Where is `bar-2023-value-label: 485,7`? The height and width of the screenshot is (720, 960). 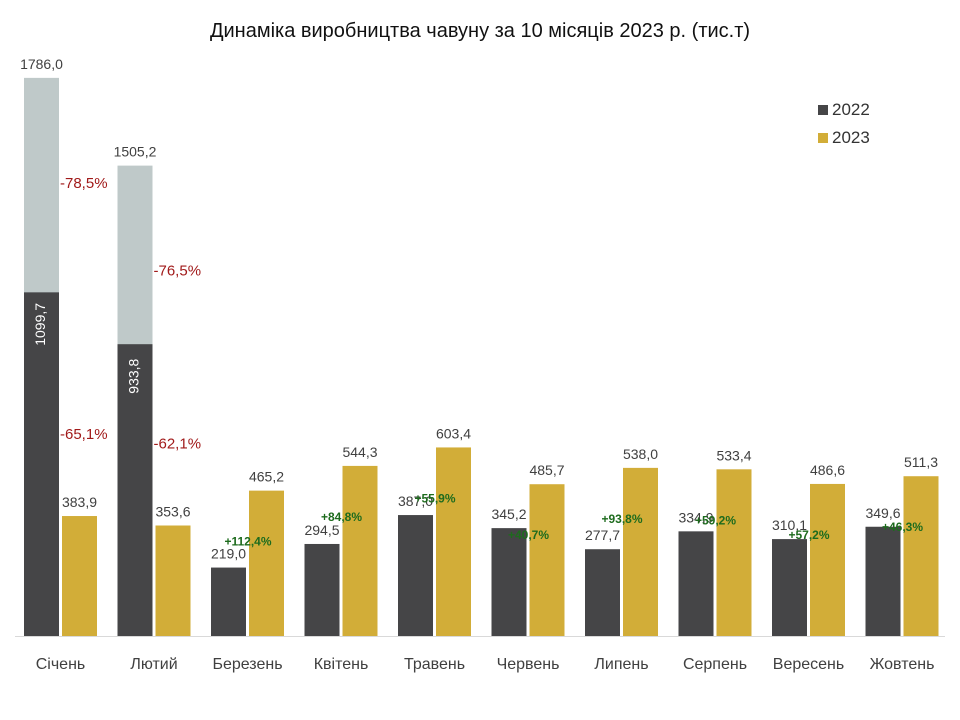
bar-2023-value-label: 485,7 is located at coordinates (546, 470).